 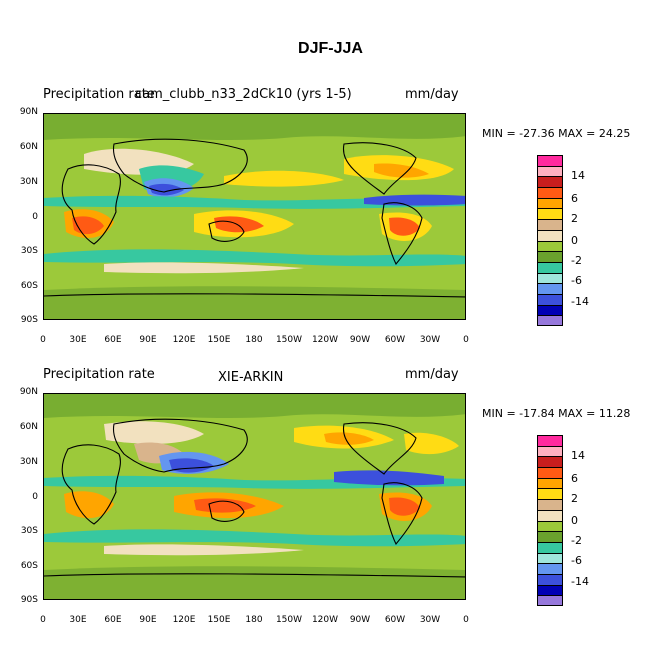 I want to click on lon-label: 90E, so click(x=148, y=340).